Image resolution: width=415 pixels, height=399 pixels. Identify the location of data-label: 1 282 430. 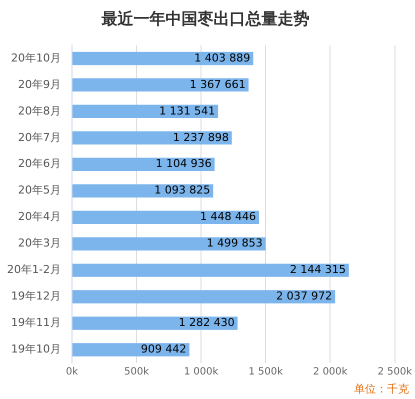
(206, 323).